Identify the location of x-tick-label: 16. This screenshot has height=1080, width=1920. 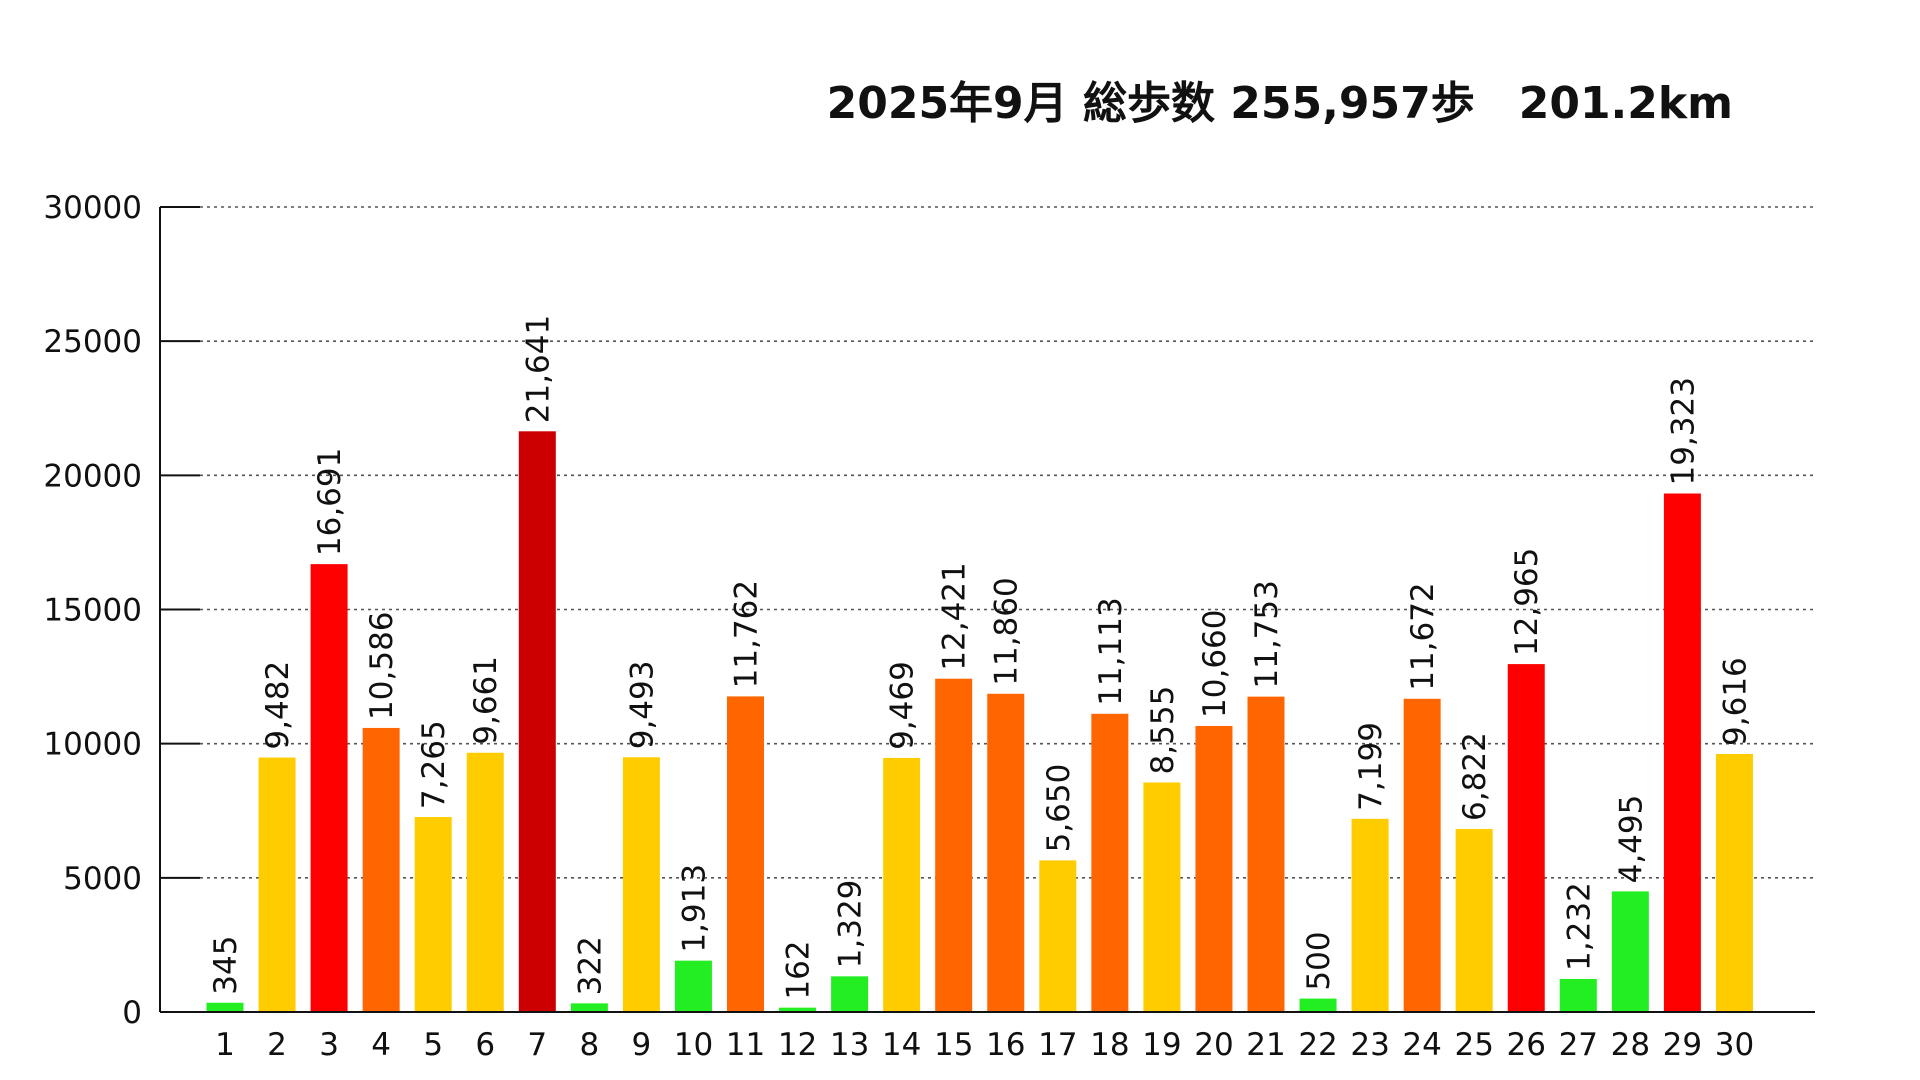
(1005, 1045).